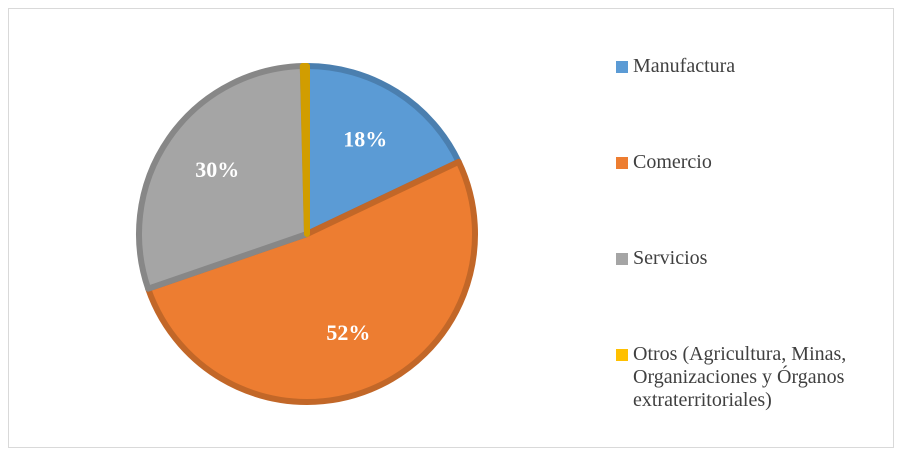  Describe the element at coordinates (756, 162) in the screenshot. I see `legend-item: Comercio` at that location.